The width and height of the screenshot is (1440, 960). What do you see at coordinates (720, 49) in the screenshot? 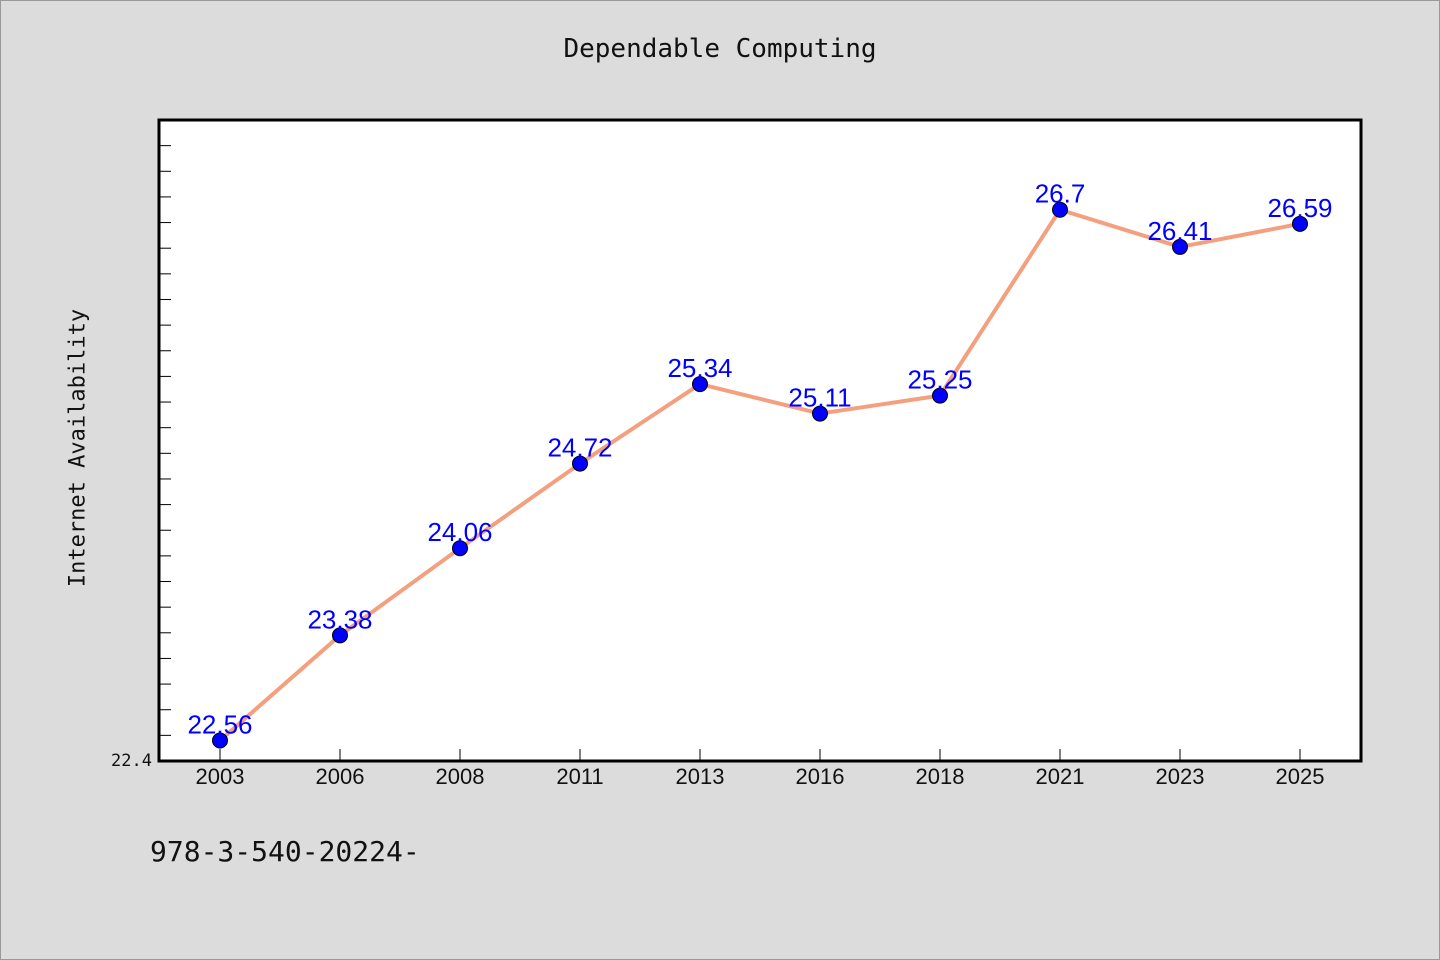
I see `chart-title: Dependable Computing` at bounding box center [720, 49].